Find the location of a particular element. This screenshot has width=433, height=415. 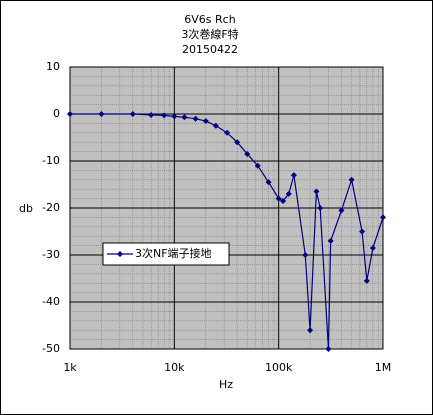

y-tick-label: -40 is located at coordinates (51, 301).